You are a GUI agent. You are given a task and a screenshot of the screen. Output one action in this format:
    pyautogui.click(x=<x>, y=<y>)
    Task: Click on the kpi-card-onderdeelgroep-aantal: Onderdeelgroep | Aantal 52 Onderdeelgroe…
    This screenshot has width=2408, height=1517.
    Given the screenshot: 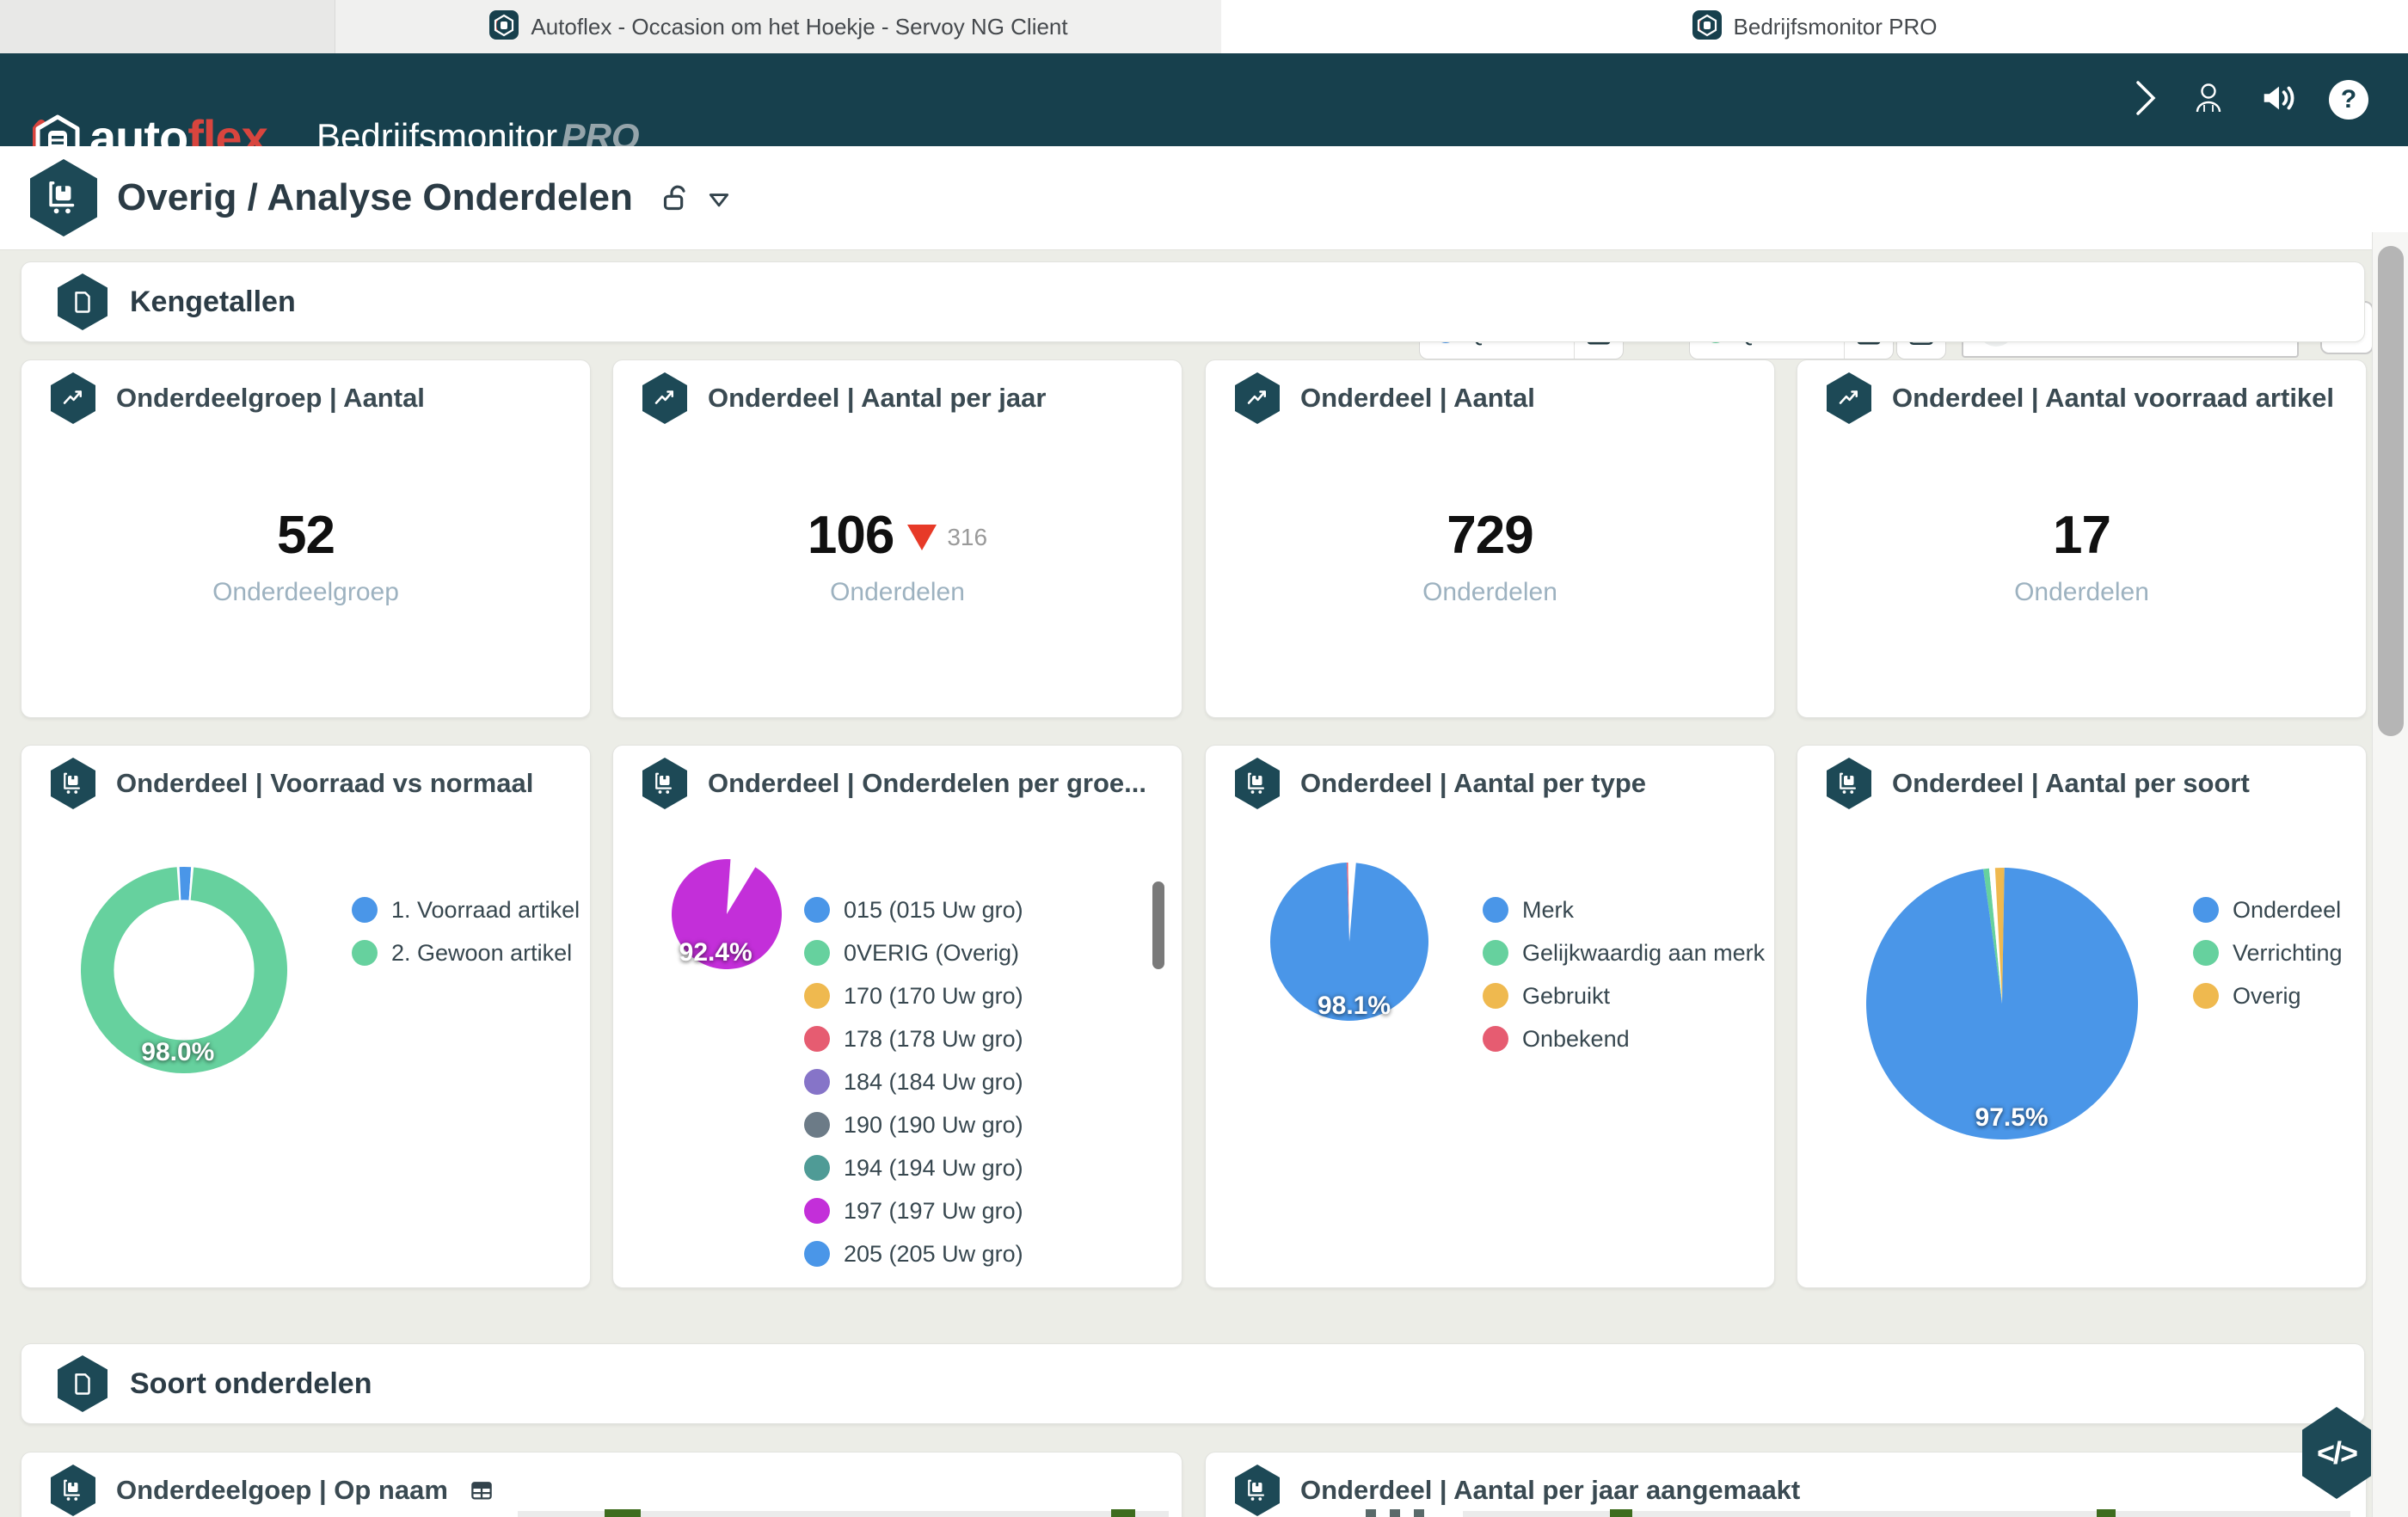 What is the action you would take?
    pyautogui.click(x=306, y=538)
    